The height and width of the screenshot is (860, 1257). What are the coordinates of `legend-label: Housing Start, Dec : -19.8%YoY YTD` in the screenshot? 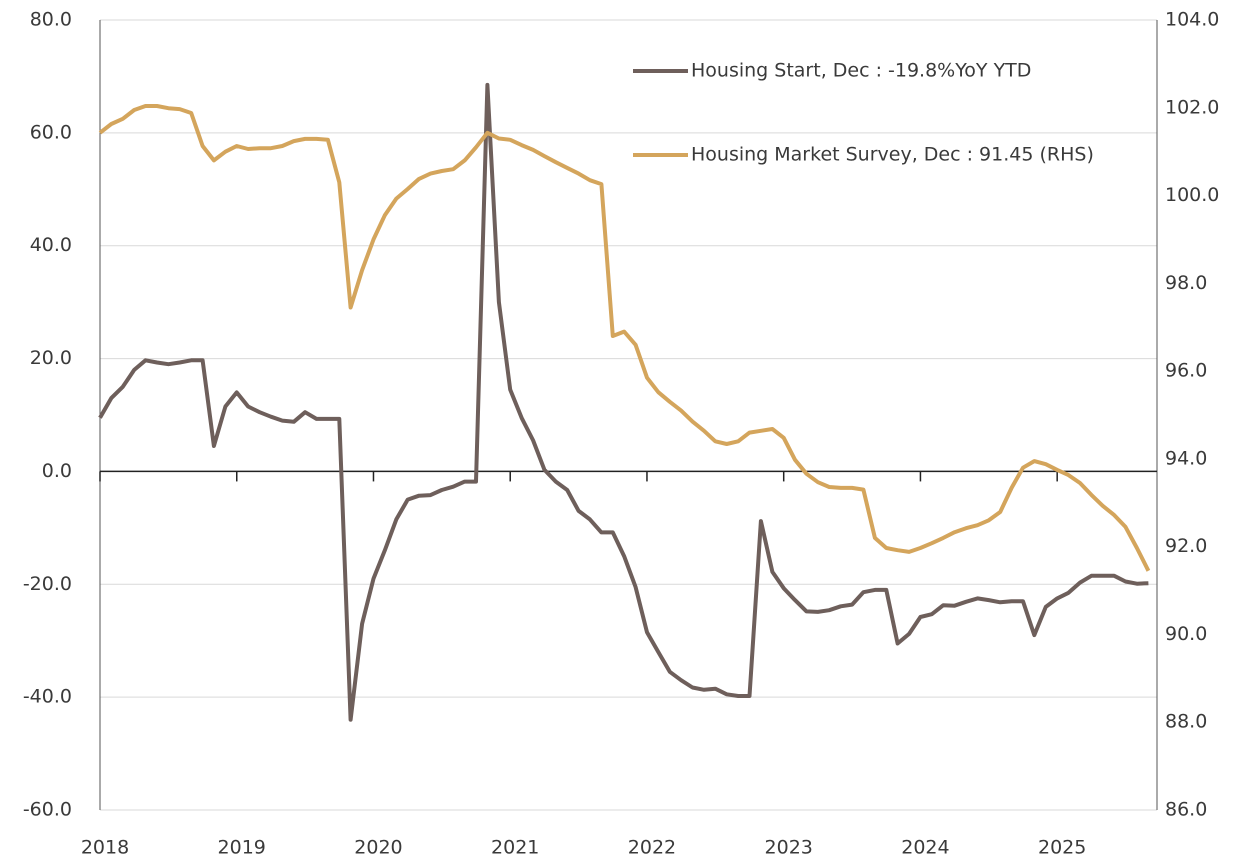 It's located at (861, 71).